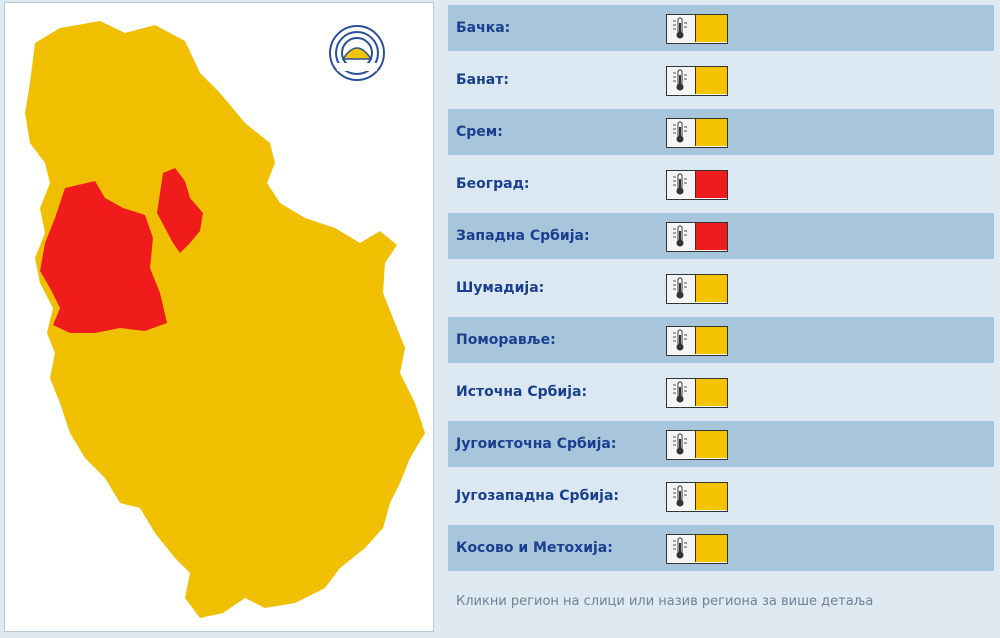 The height and width of the screenshot is (638, 1000). I want to click on region-row: Југозападна Србија:, so click(721, 496).